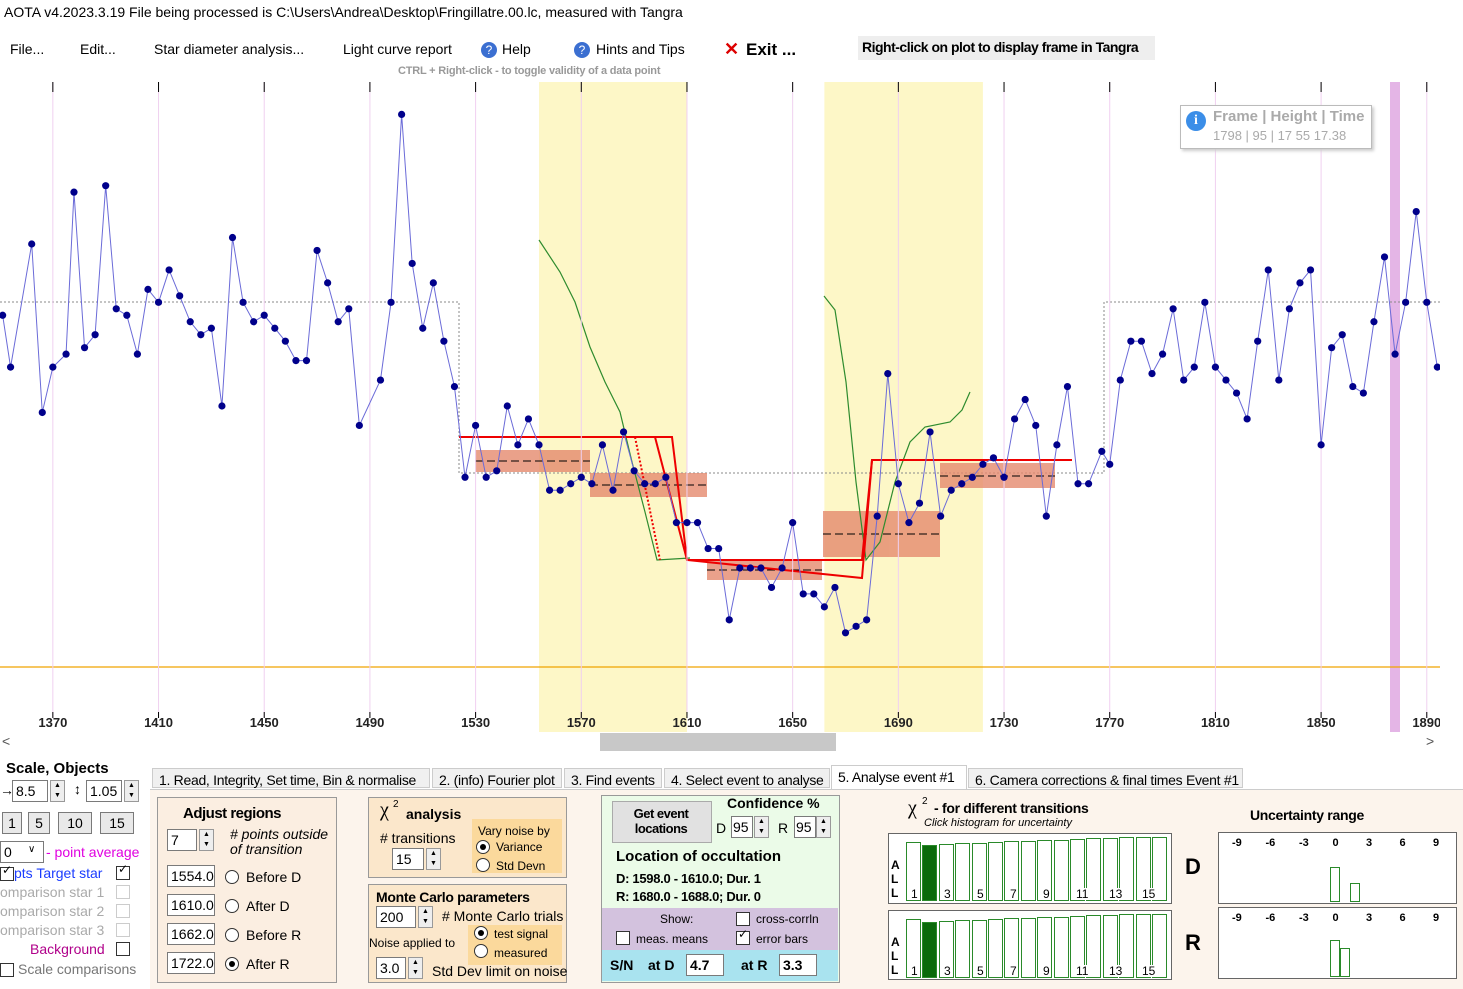 Image resolution: width=1463 pixels, height=989 pixels. What do you see at coordinates (475, 722) in the screenshot?
I see `x-tick-label: 1530` at bounding box center [475, 722].